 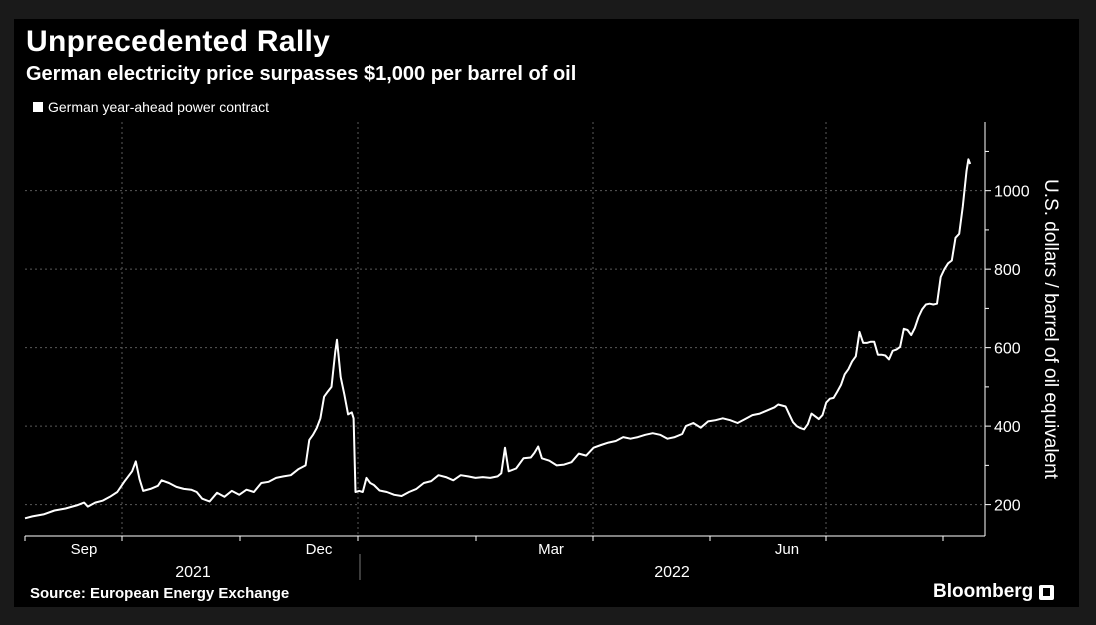 I want to click on x-tick-label: Jun, so click(x=787, y=549).